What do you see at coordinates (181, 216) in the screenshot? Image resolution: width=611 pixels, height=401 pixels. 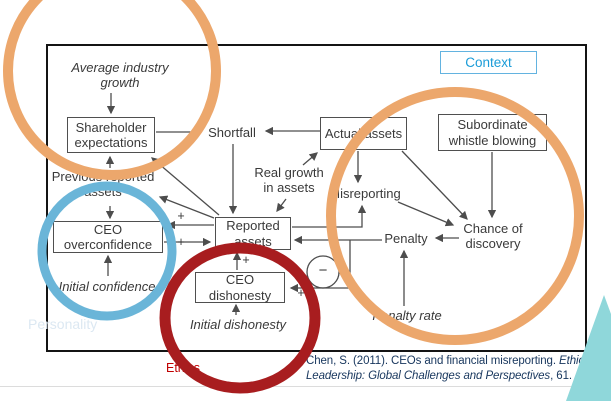 I see `plus-sign-reported-to-overconfidence: +` at bounding box center [181, 216].